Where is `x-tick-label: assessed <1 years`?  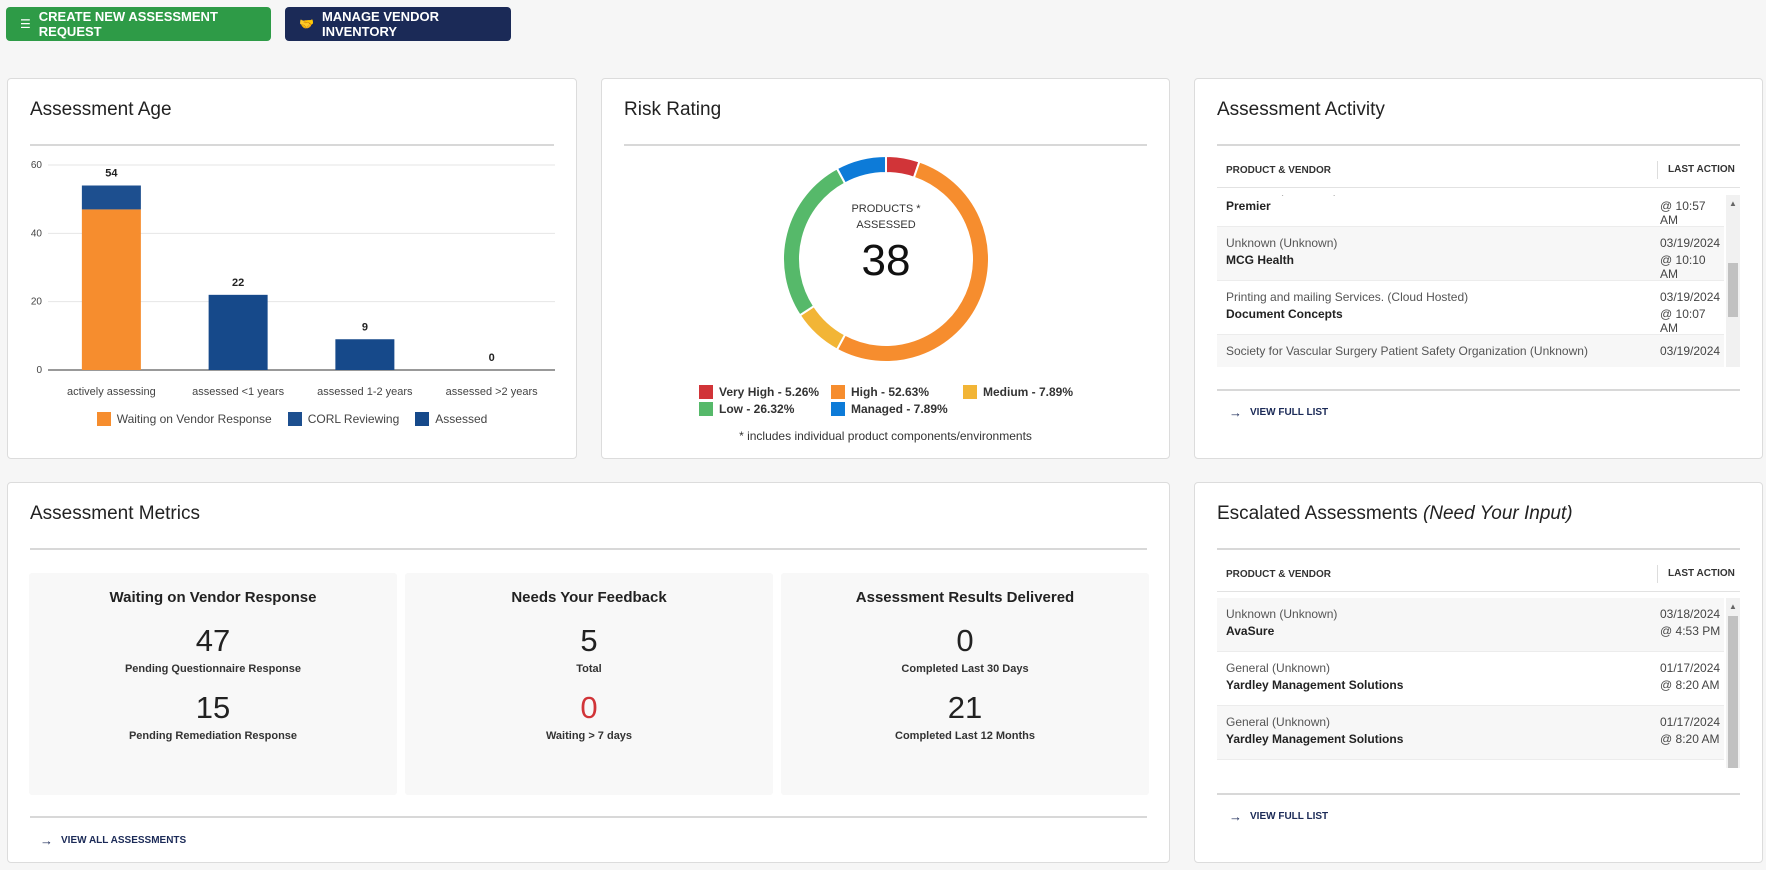 x-tick-label: assessed <1 years is located at coordinates (238, 392).